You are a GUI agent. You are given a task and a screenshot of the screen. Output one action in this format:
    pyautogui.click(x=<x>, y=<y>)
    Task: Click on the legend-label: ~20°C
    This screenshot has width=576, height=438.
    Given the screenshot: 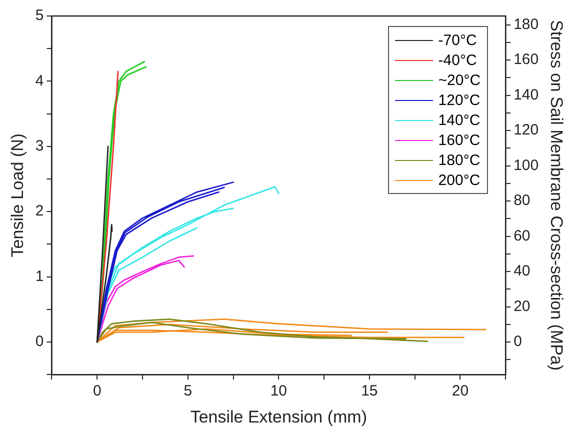 What is the action you would take?
    pyautogui.click(x=459, y=80)
    